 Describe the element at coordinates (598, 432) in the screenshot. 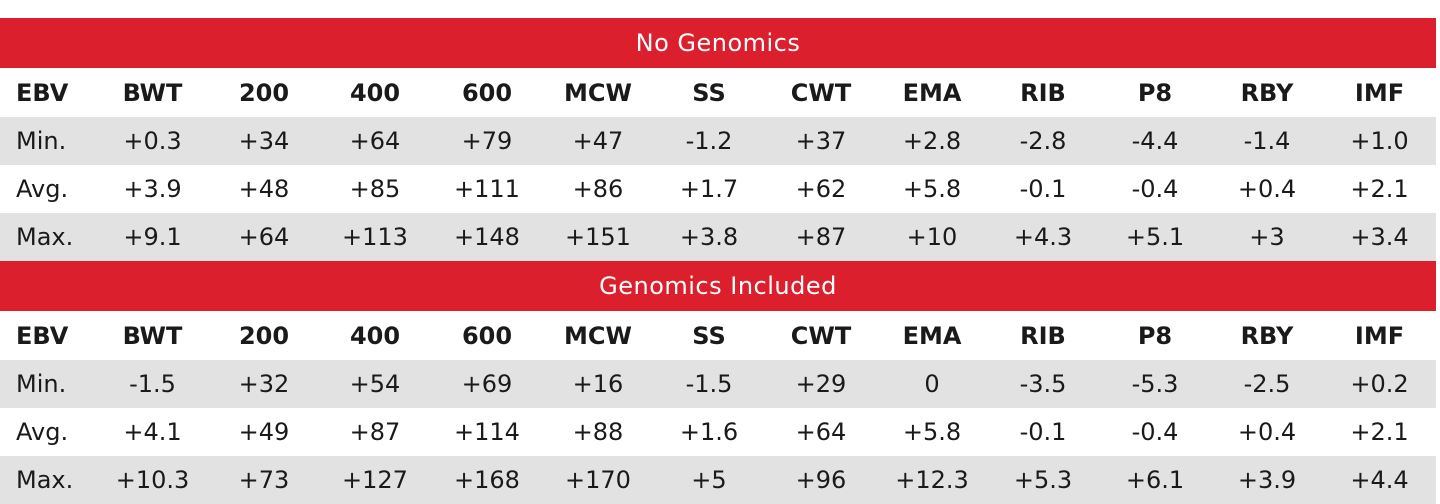

I see `table-cell: +88` at that location.